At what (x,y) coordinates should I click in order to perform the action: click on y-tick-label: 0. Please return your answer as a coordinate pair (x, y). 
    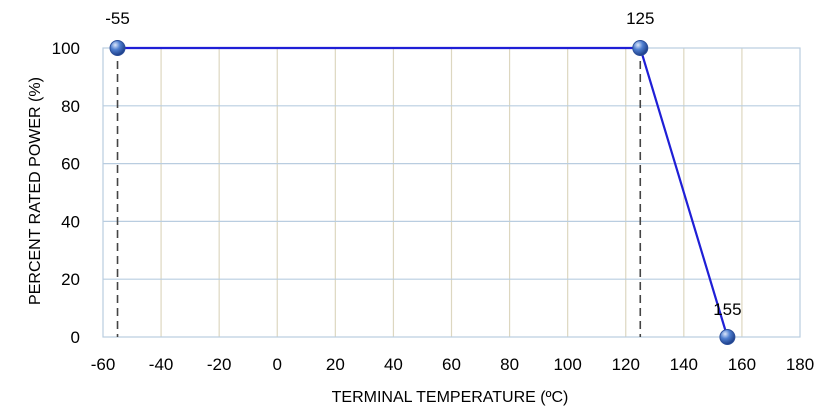
    Looking at the image, I should click on (75, 337).